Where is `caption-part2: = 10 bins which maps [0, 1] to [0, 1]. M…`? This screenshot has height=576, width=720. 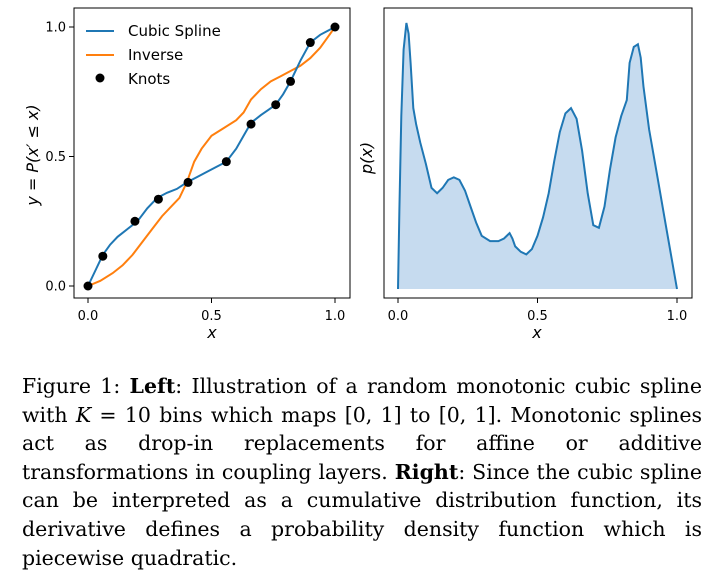
caption-part2: = 10 bins which maps [0, 1] to [0, 1]. M… is located at coordinates (362, 443).